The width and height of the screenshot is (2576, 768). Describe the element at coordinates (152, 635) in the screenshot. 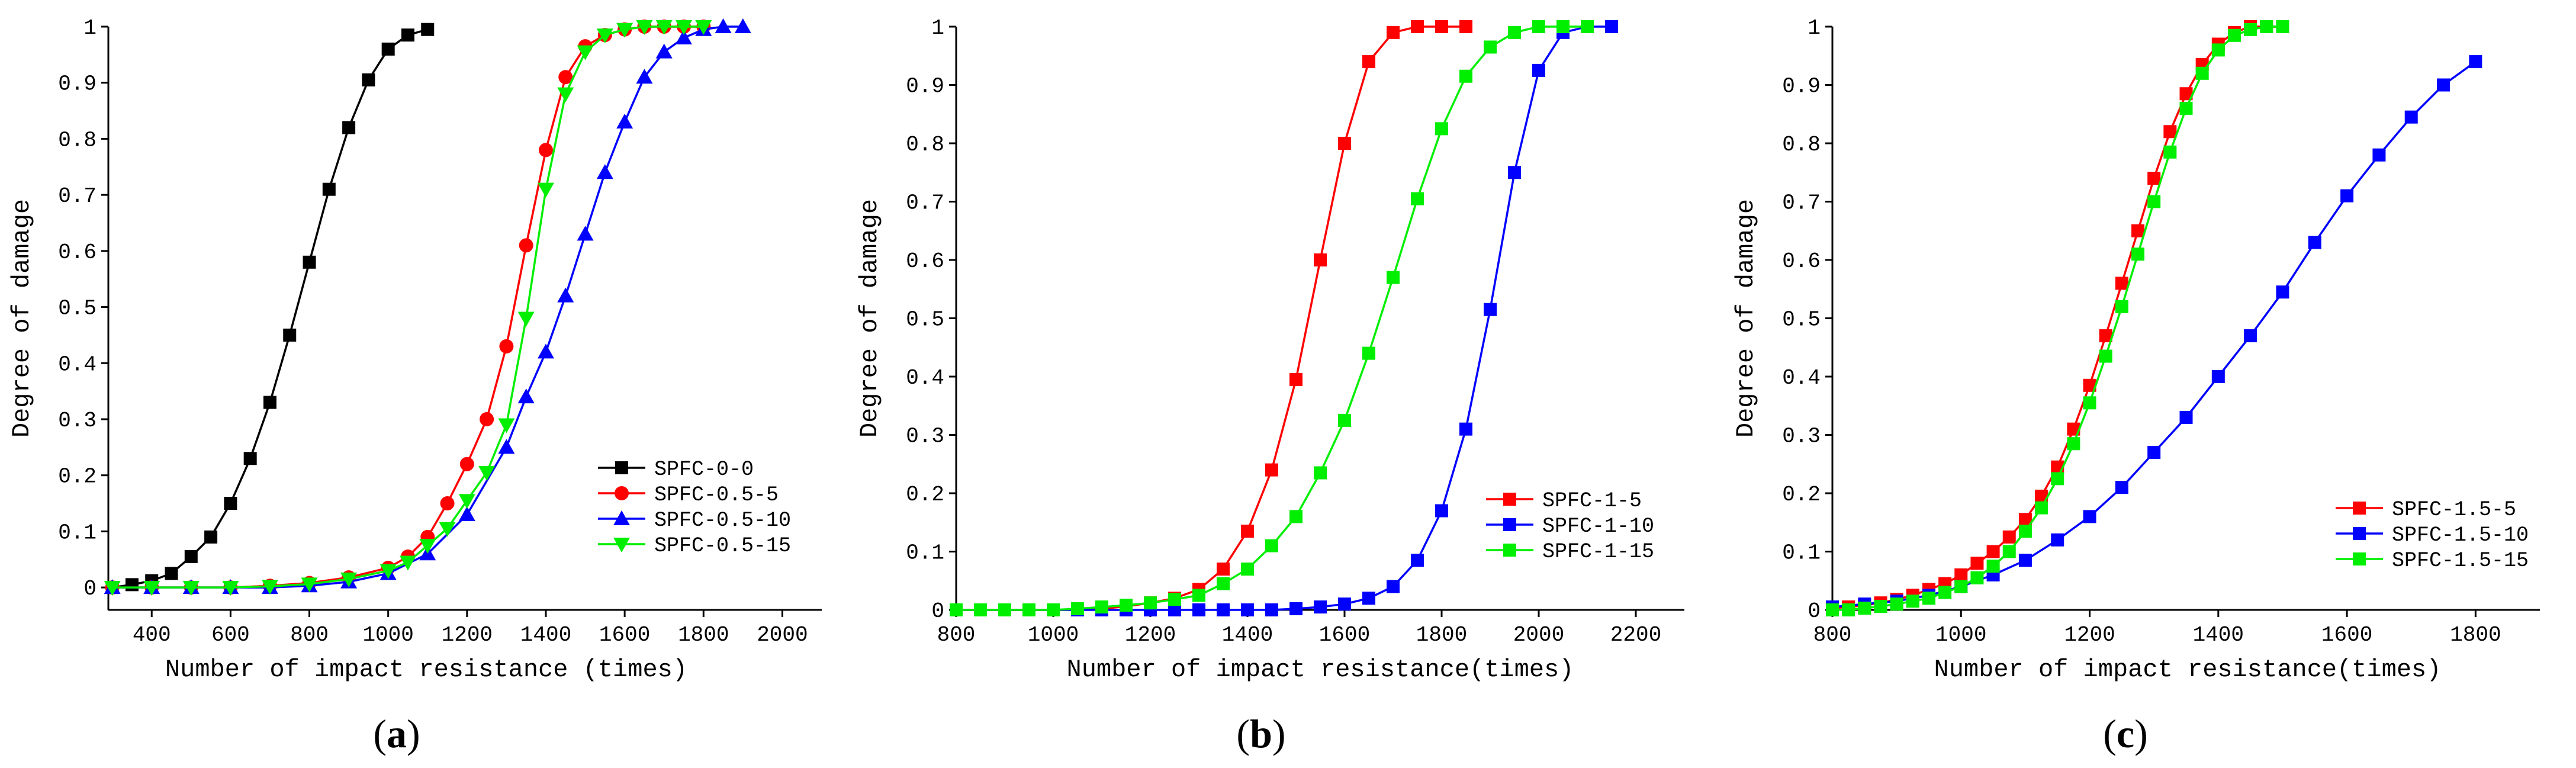

I see `x-tick-label: 400` at that location.